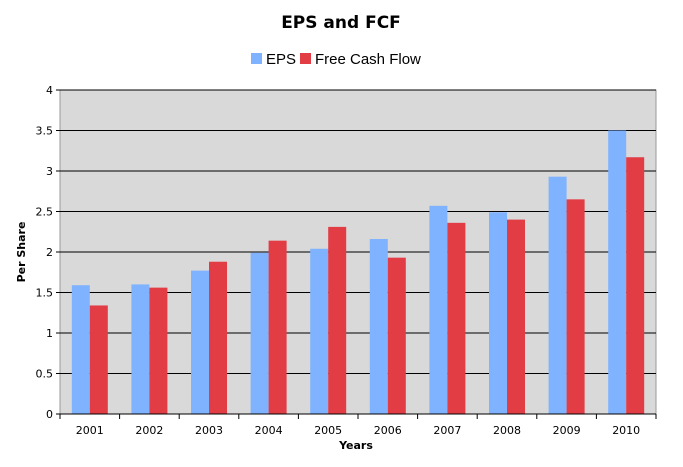 The width and height of the screenshot is (683, 467). Describe the element at coordinates (575, 306) in the screenshot. I see `bar-fcf-2009` at that location.